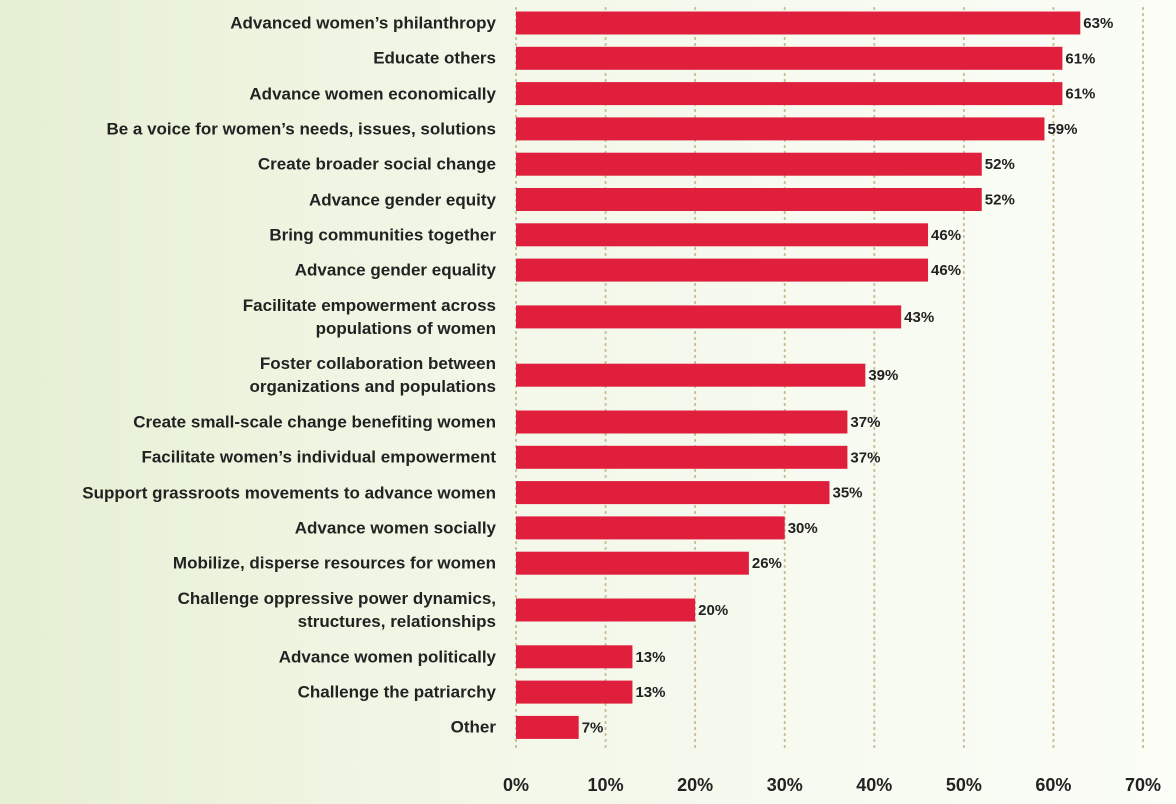  What do you see at coordinates (376, 164) in the screenshot?
I see `category-label: Create broader social change` at bounding box center [376, 164].